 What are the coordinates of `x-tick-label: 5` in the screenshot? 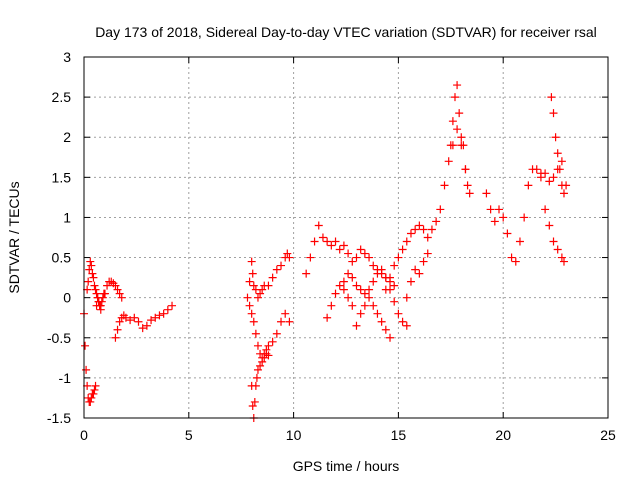 It's located at (189, 435).